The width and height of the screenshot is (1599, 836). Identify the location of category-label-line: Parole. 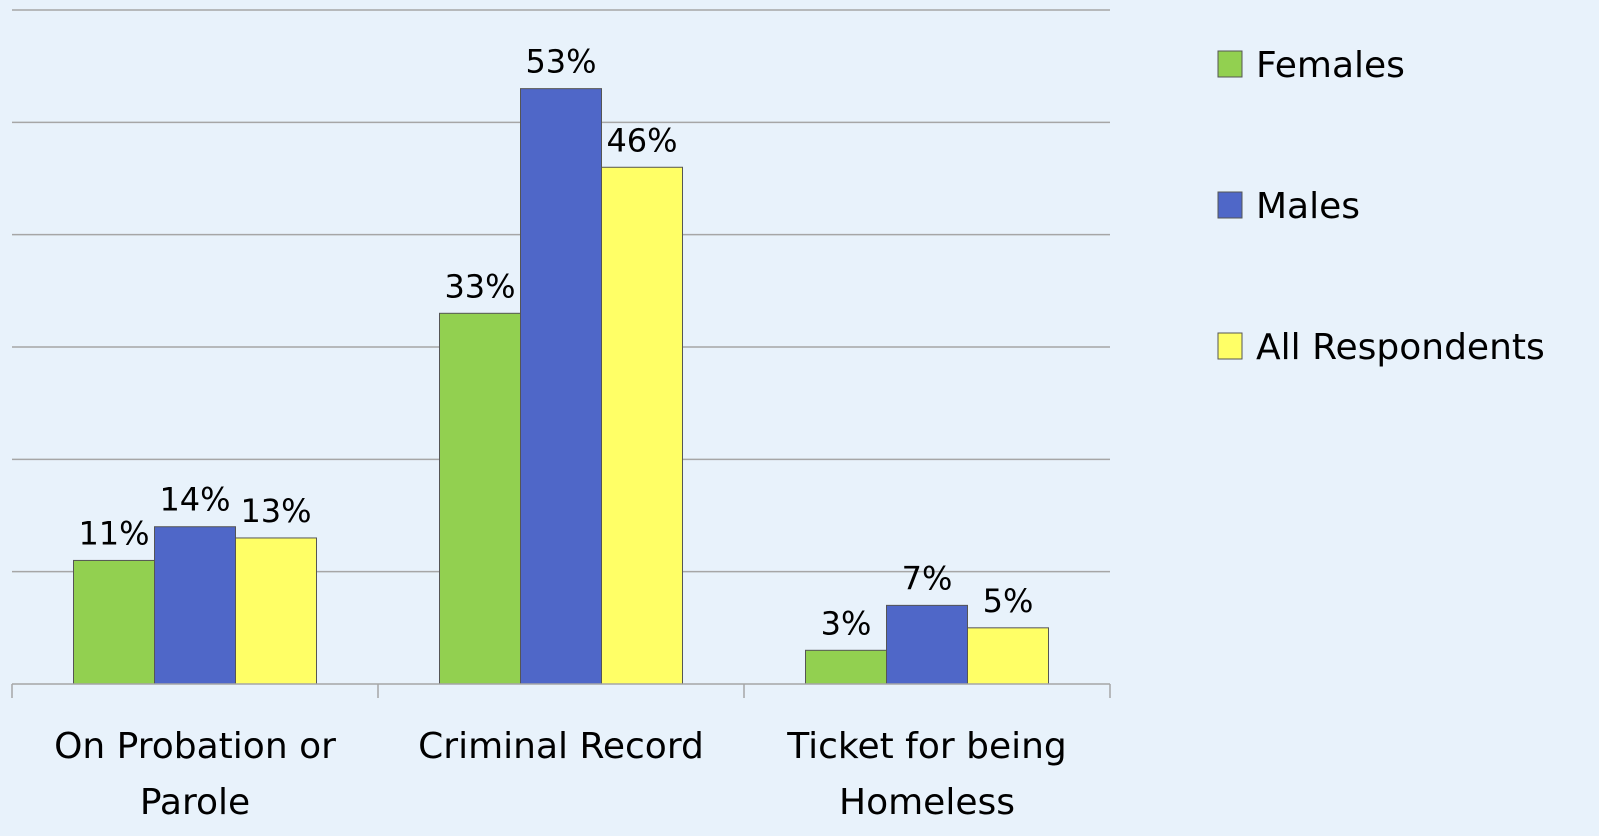
(195, 802).